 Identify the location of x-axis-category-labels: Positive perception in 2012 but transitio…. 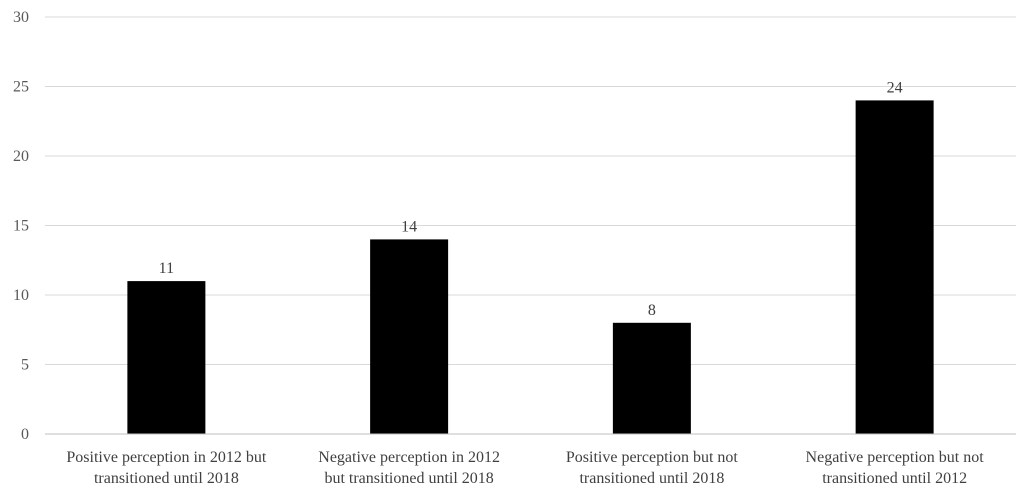
(525, 468).